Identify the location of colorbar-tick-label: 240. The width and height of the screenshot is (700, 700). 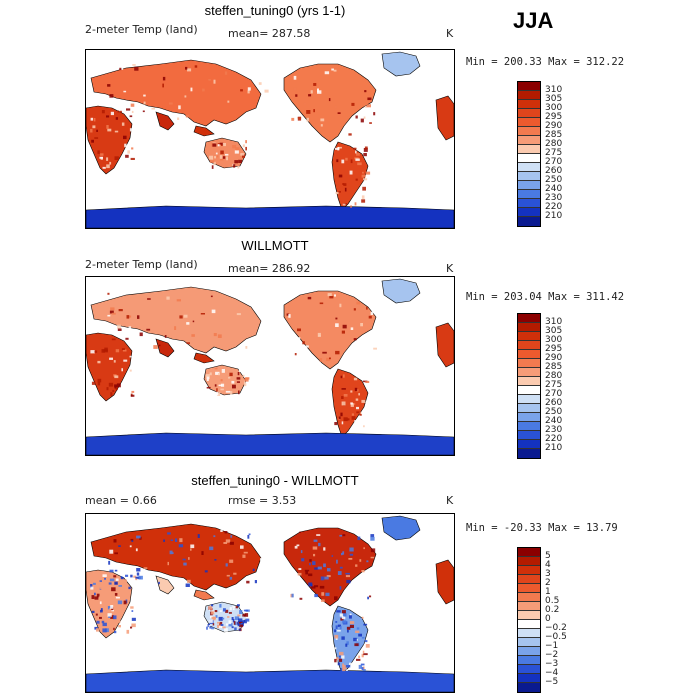
(554, 421).